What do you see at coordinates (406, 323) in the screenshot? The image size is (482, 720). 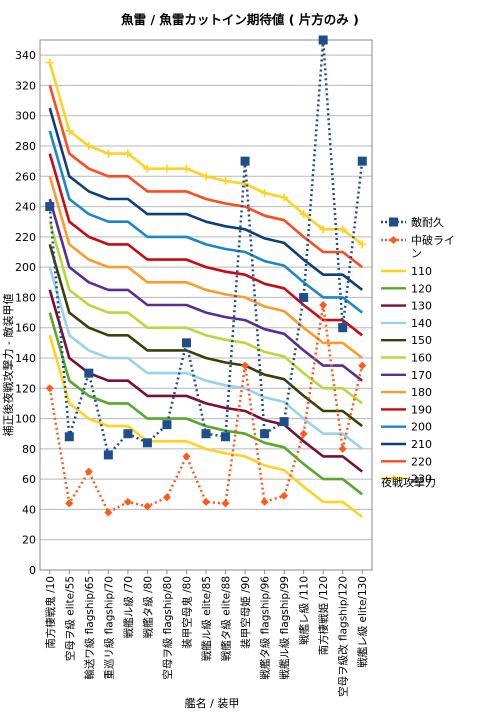 I see `legend-item: 140` at bounding box center [406, 323].